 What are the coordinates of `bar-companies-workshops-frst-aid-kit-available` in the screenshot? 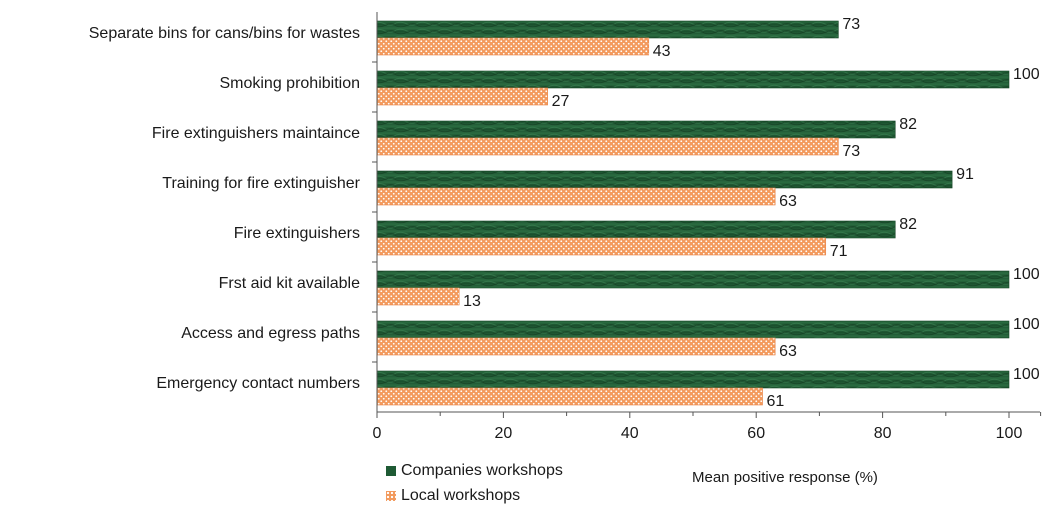 It's located at (693, 279).